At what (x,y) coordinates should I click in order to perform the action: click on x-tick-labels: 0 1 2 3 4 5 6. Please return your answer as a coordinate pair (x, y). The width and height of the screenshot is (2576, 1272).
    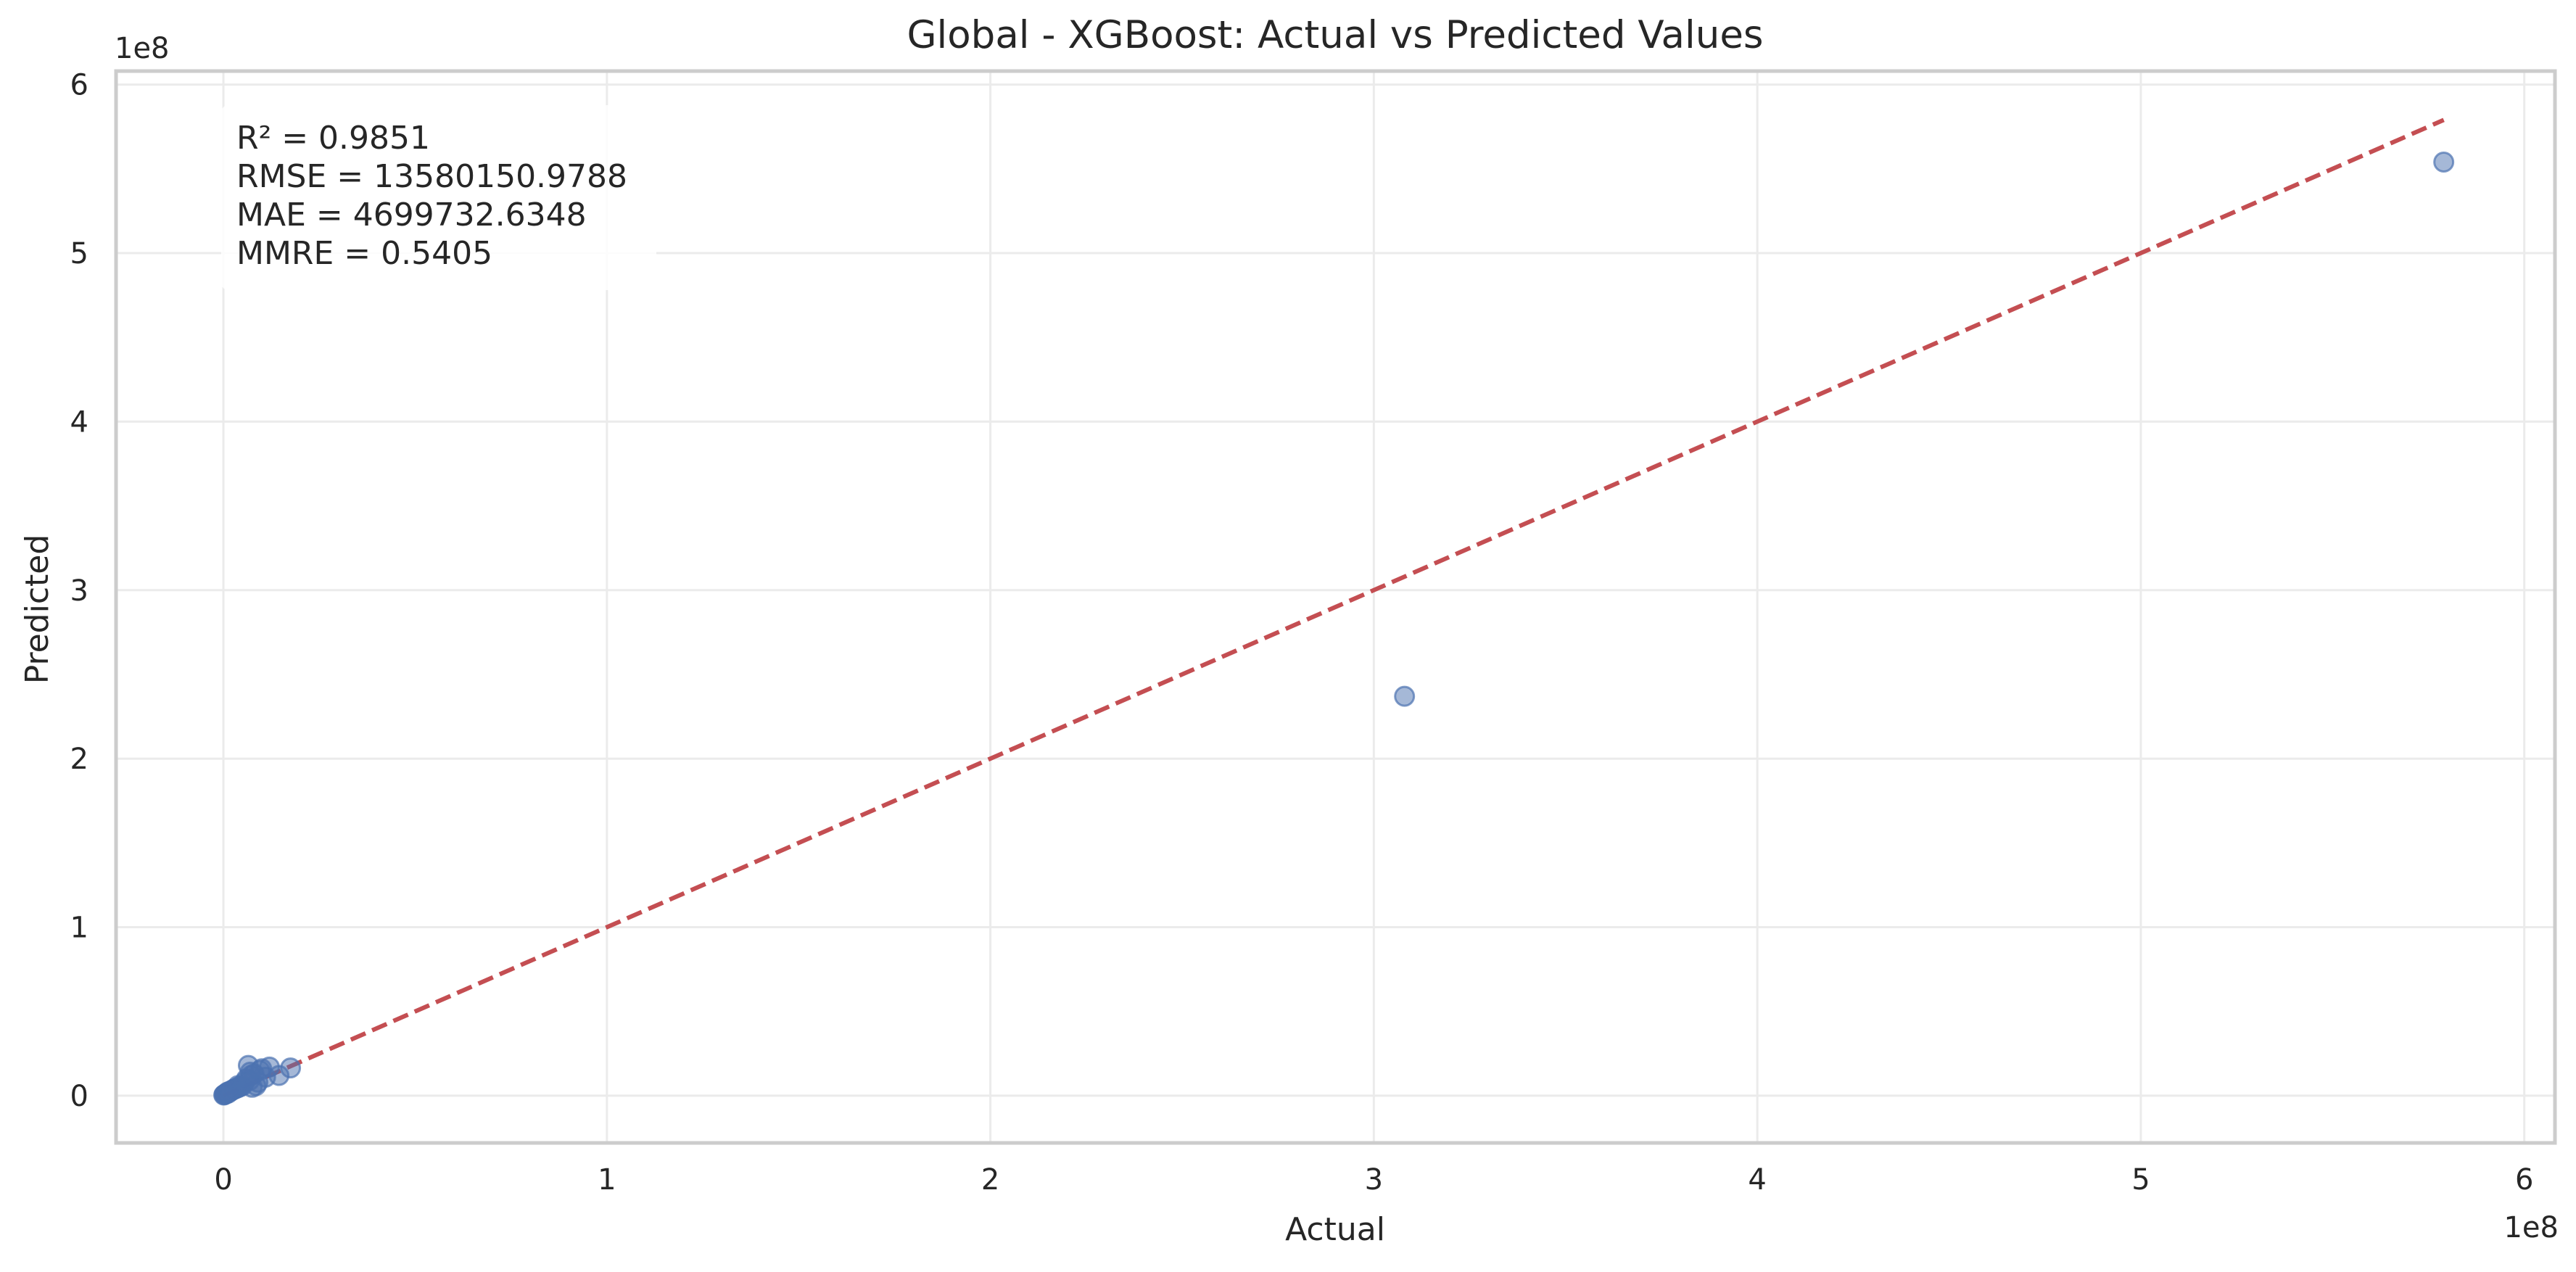
    Looking at the image, I should click on (1373, 1180).